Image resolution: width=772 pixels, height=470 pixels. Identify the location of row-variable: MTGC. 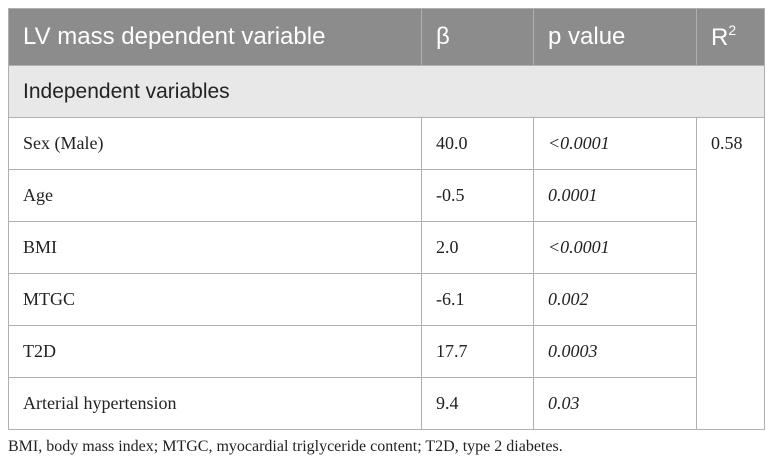
(215, 299).